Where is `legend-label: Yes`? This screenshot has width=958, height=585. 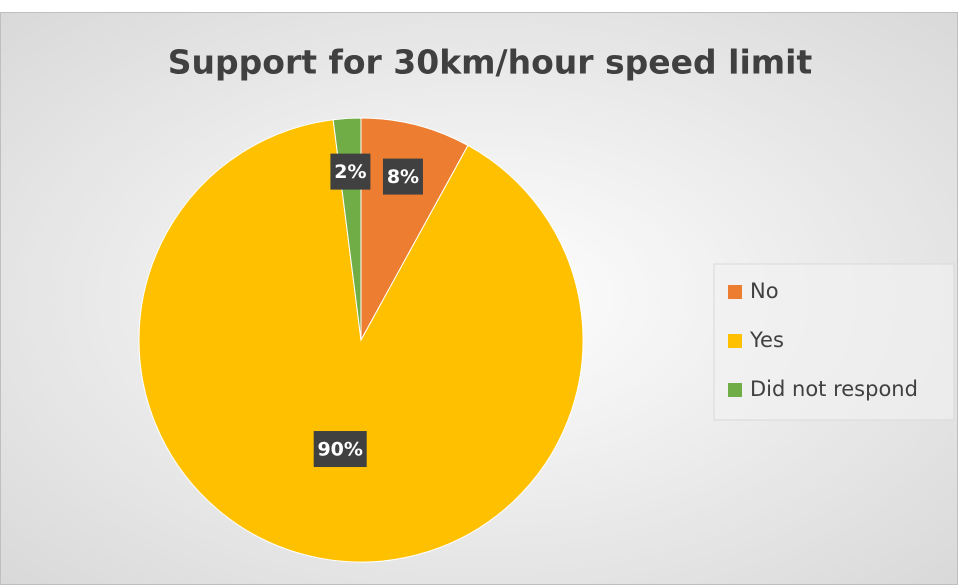 legend-label: Yes is located at coordinates (766, 340).